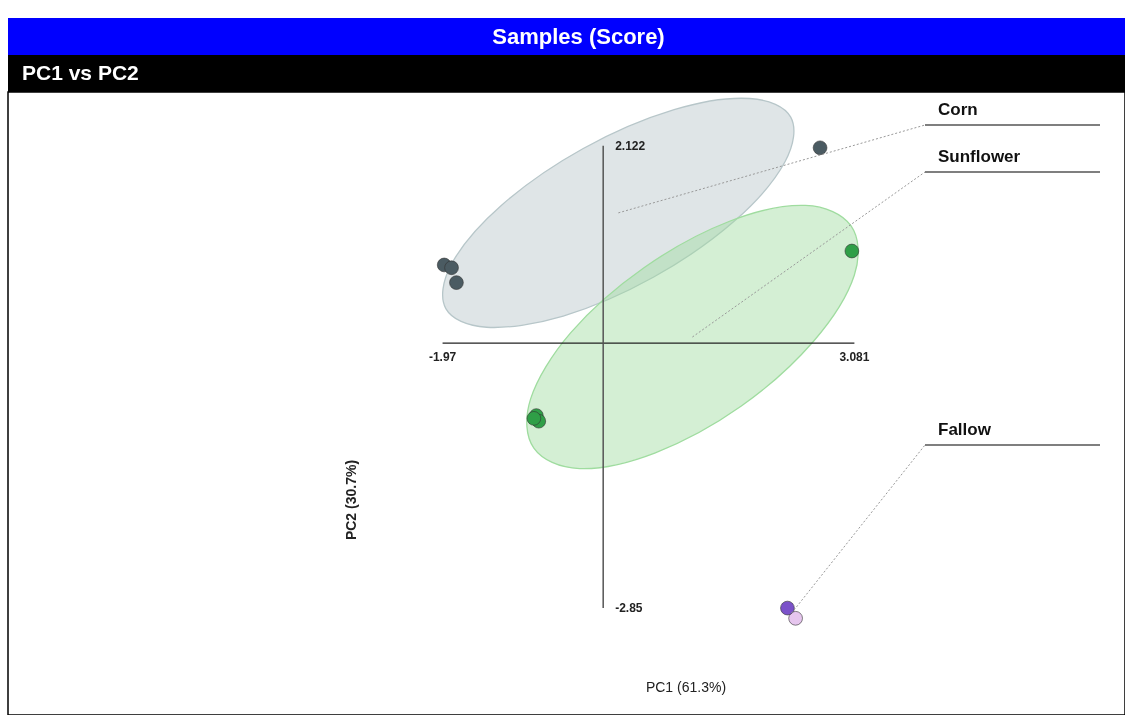 The width and height of the screenshot is (1125, 715). What do you see at coordinates (958, 109) in the screenshot?
I see `text: Corn` at bounding box center [958, 109].